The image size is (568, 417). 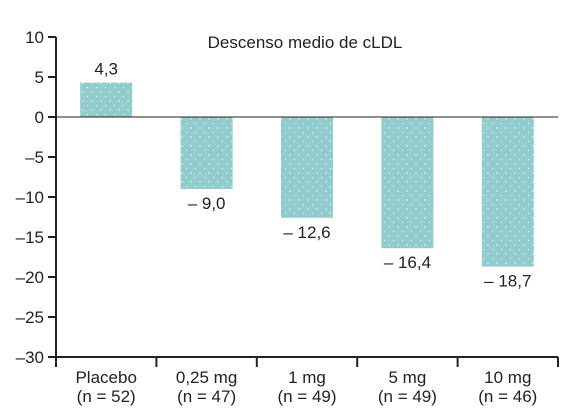 What do you see at coordinates (206, 377) in the screenshot?
I see `x-category-label: 0,25 mg` at bounding box center [206, 377].